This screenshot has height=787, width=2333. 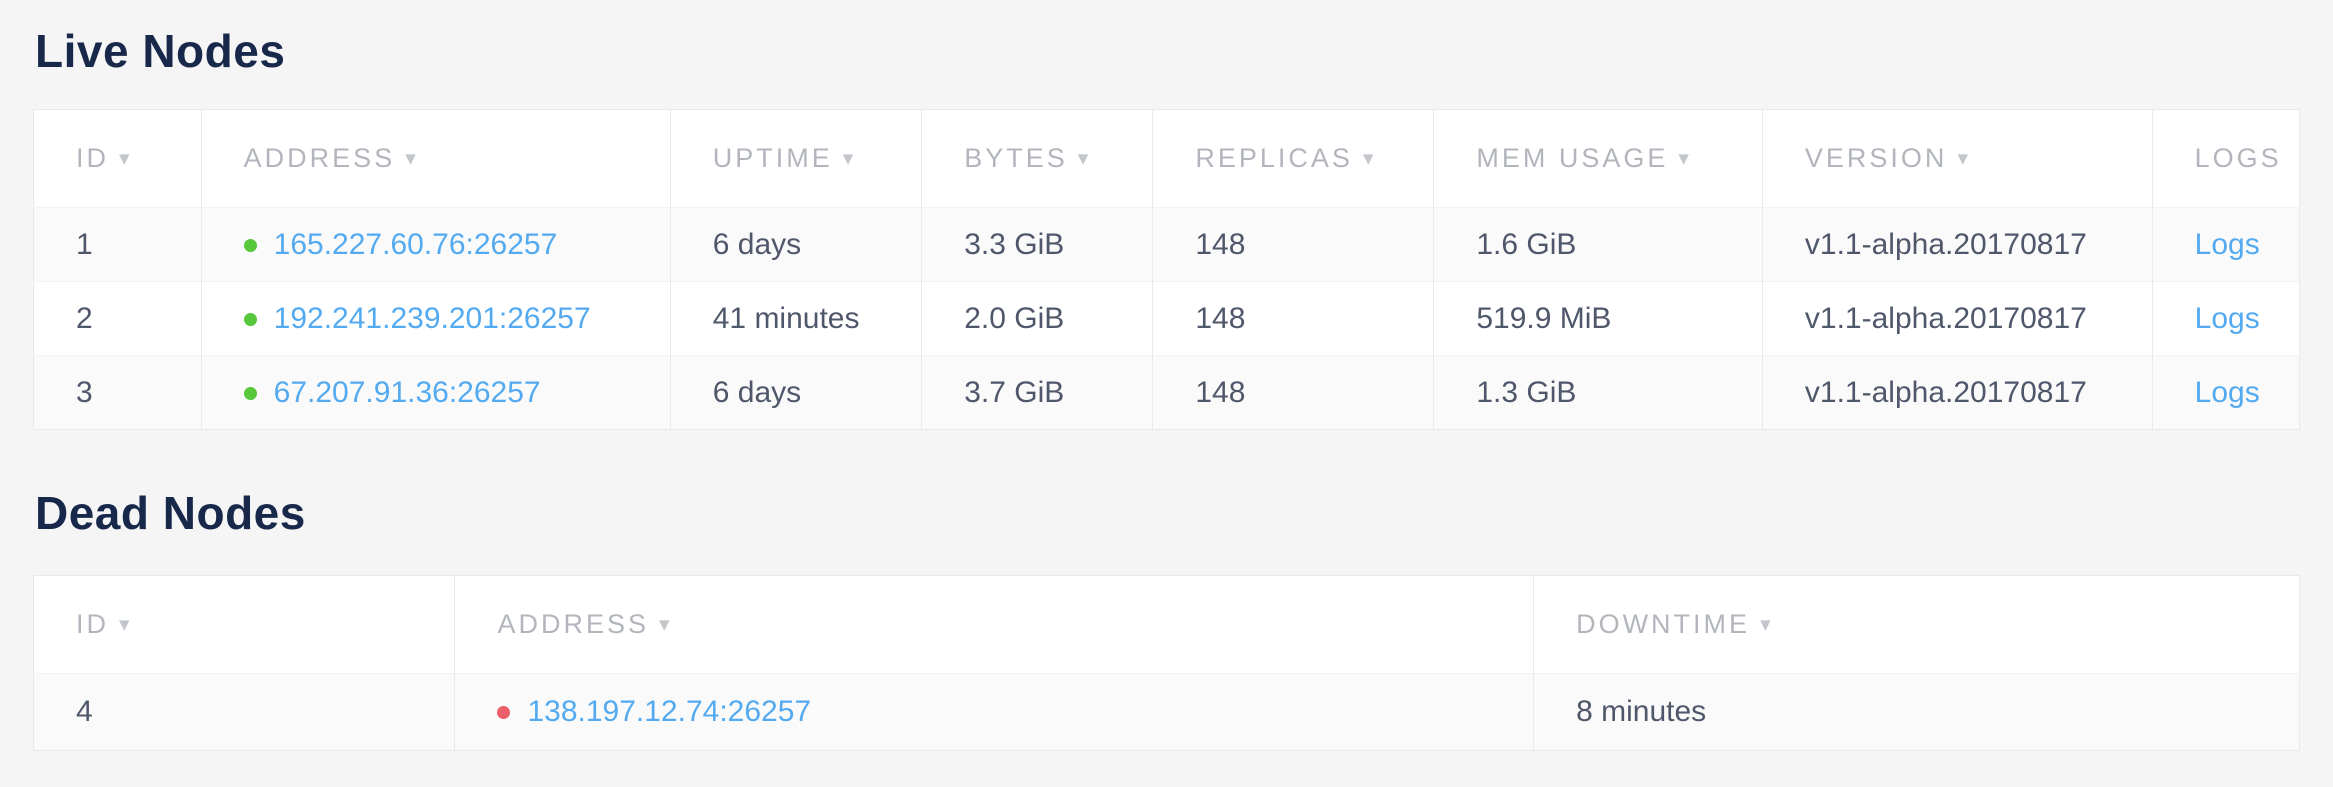 I want to click on live-nodes-title: Live Nodes, so click(x=160, y=51).